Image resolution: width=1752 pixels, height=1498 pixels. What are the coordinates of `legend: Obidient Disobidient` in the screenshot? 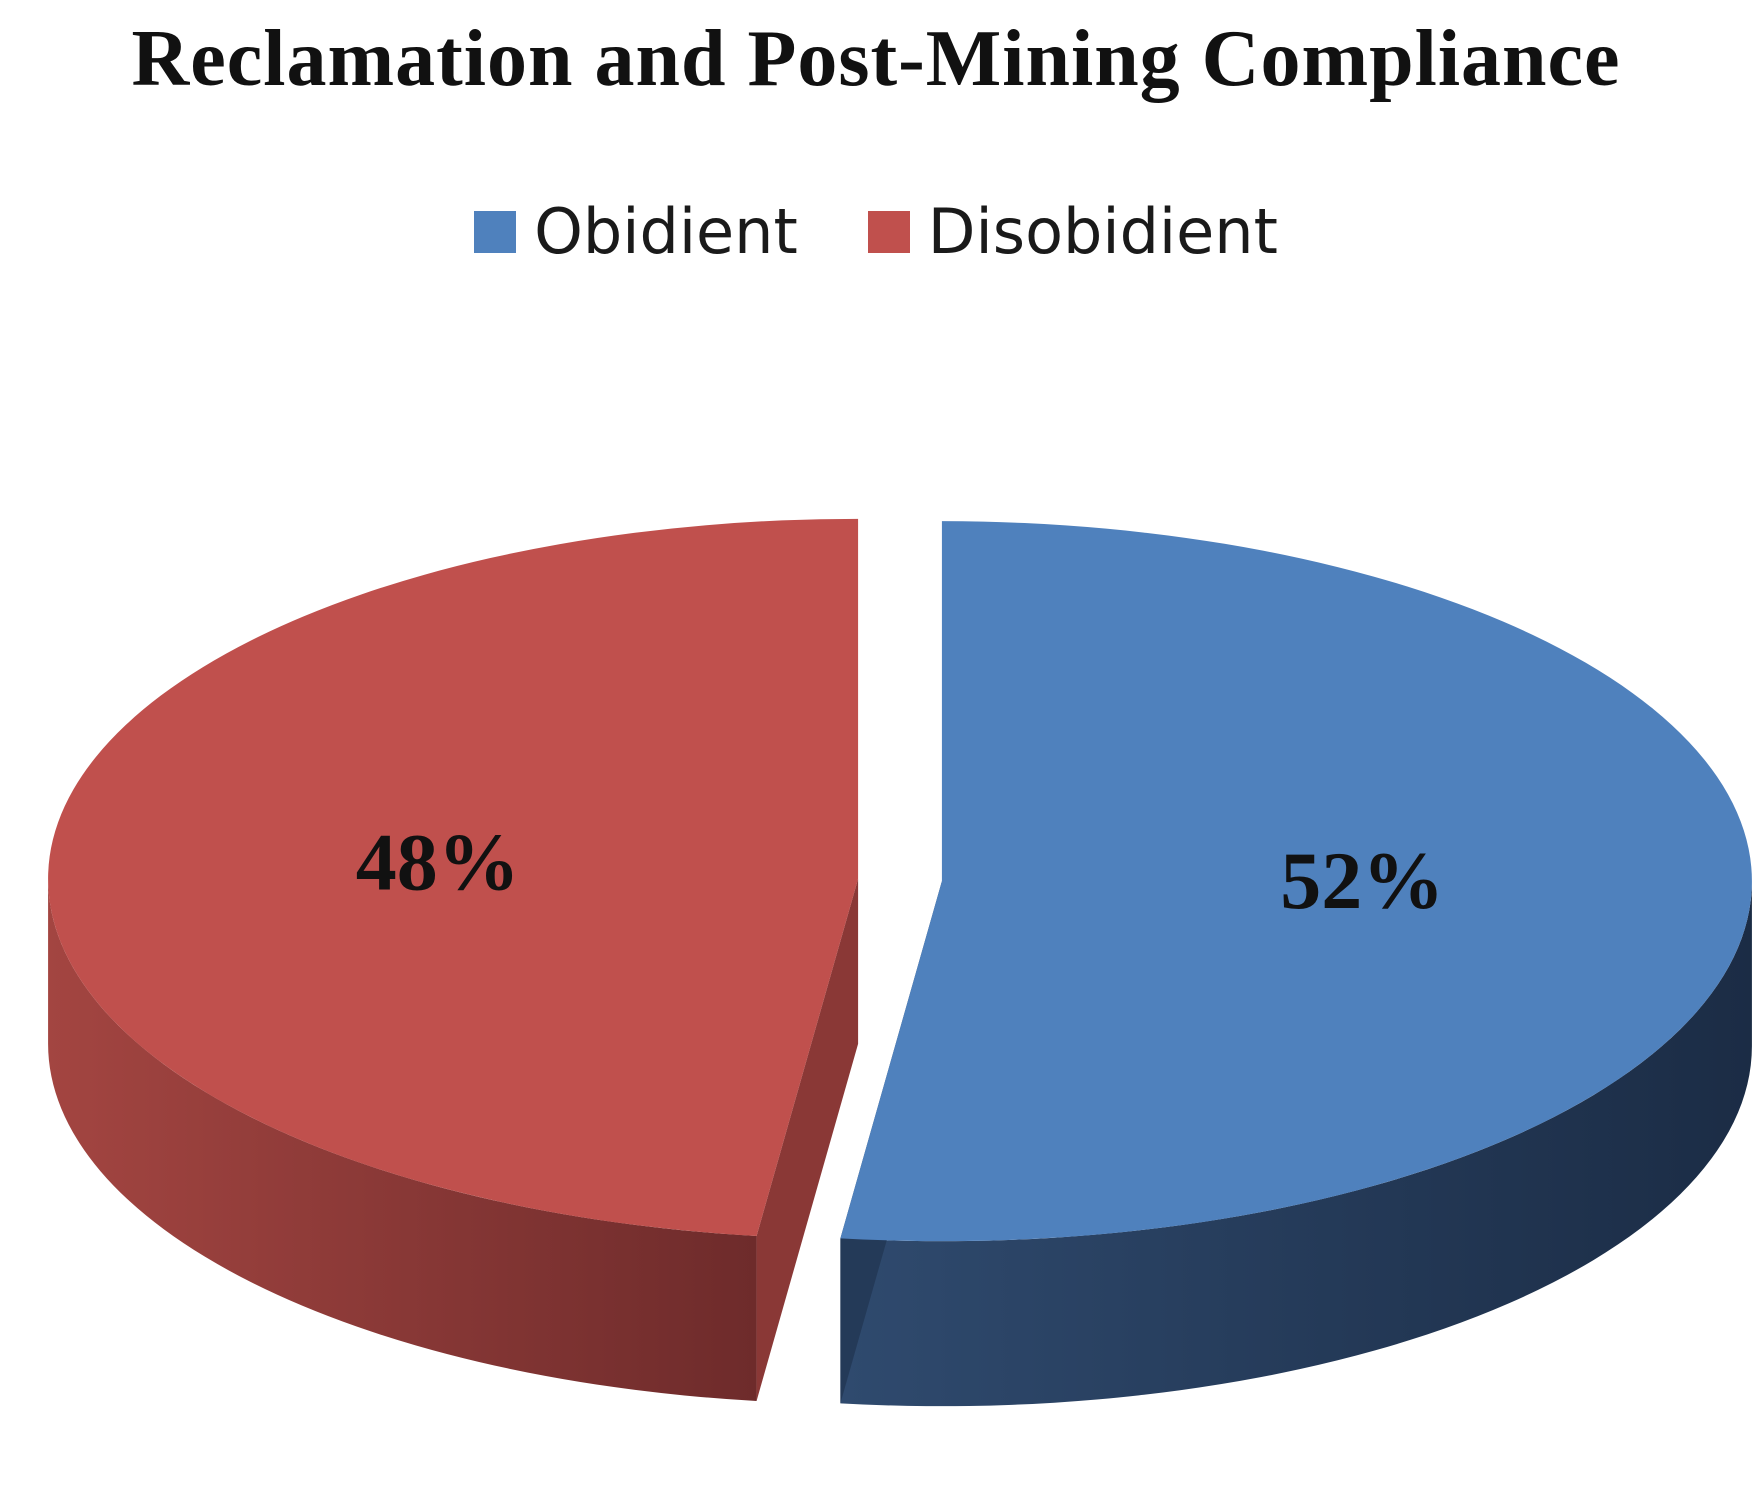 It's located at (876, 231).